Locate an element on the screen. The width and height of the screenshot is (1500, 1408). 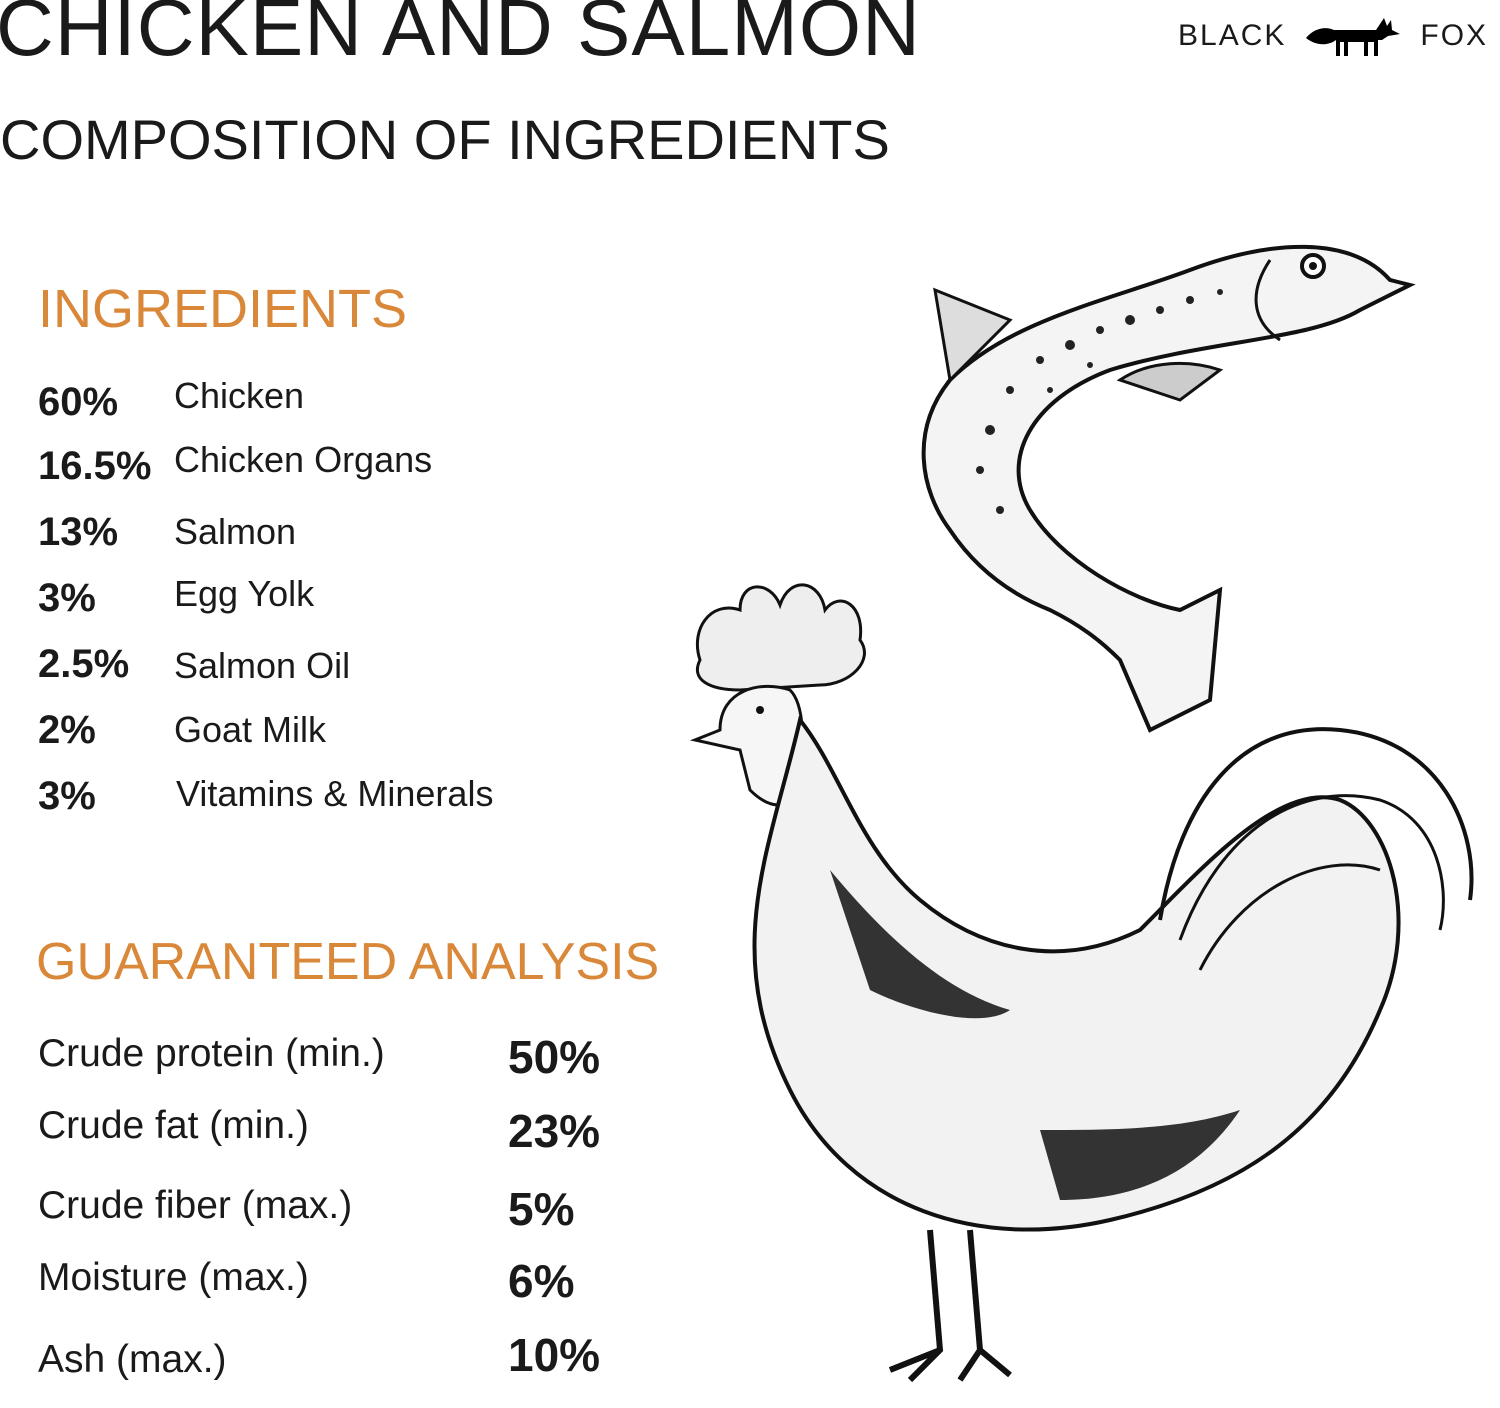
ingredient-row: 13% Salmon is located at coordinates (338, 535).